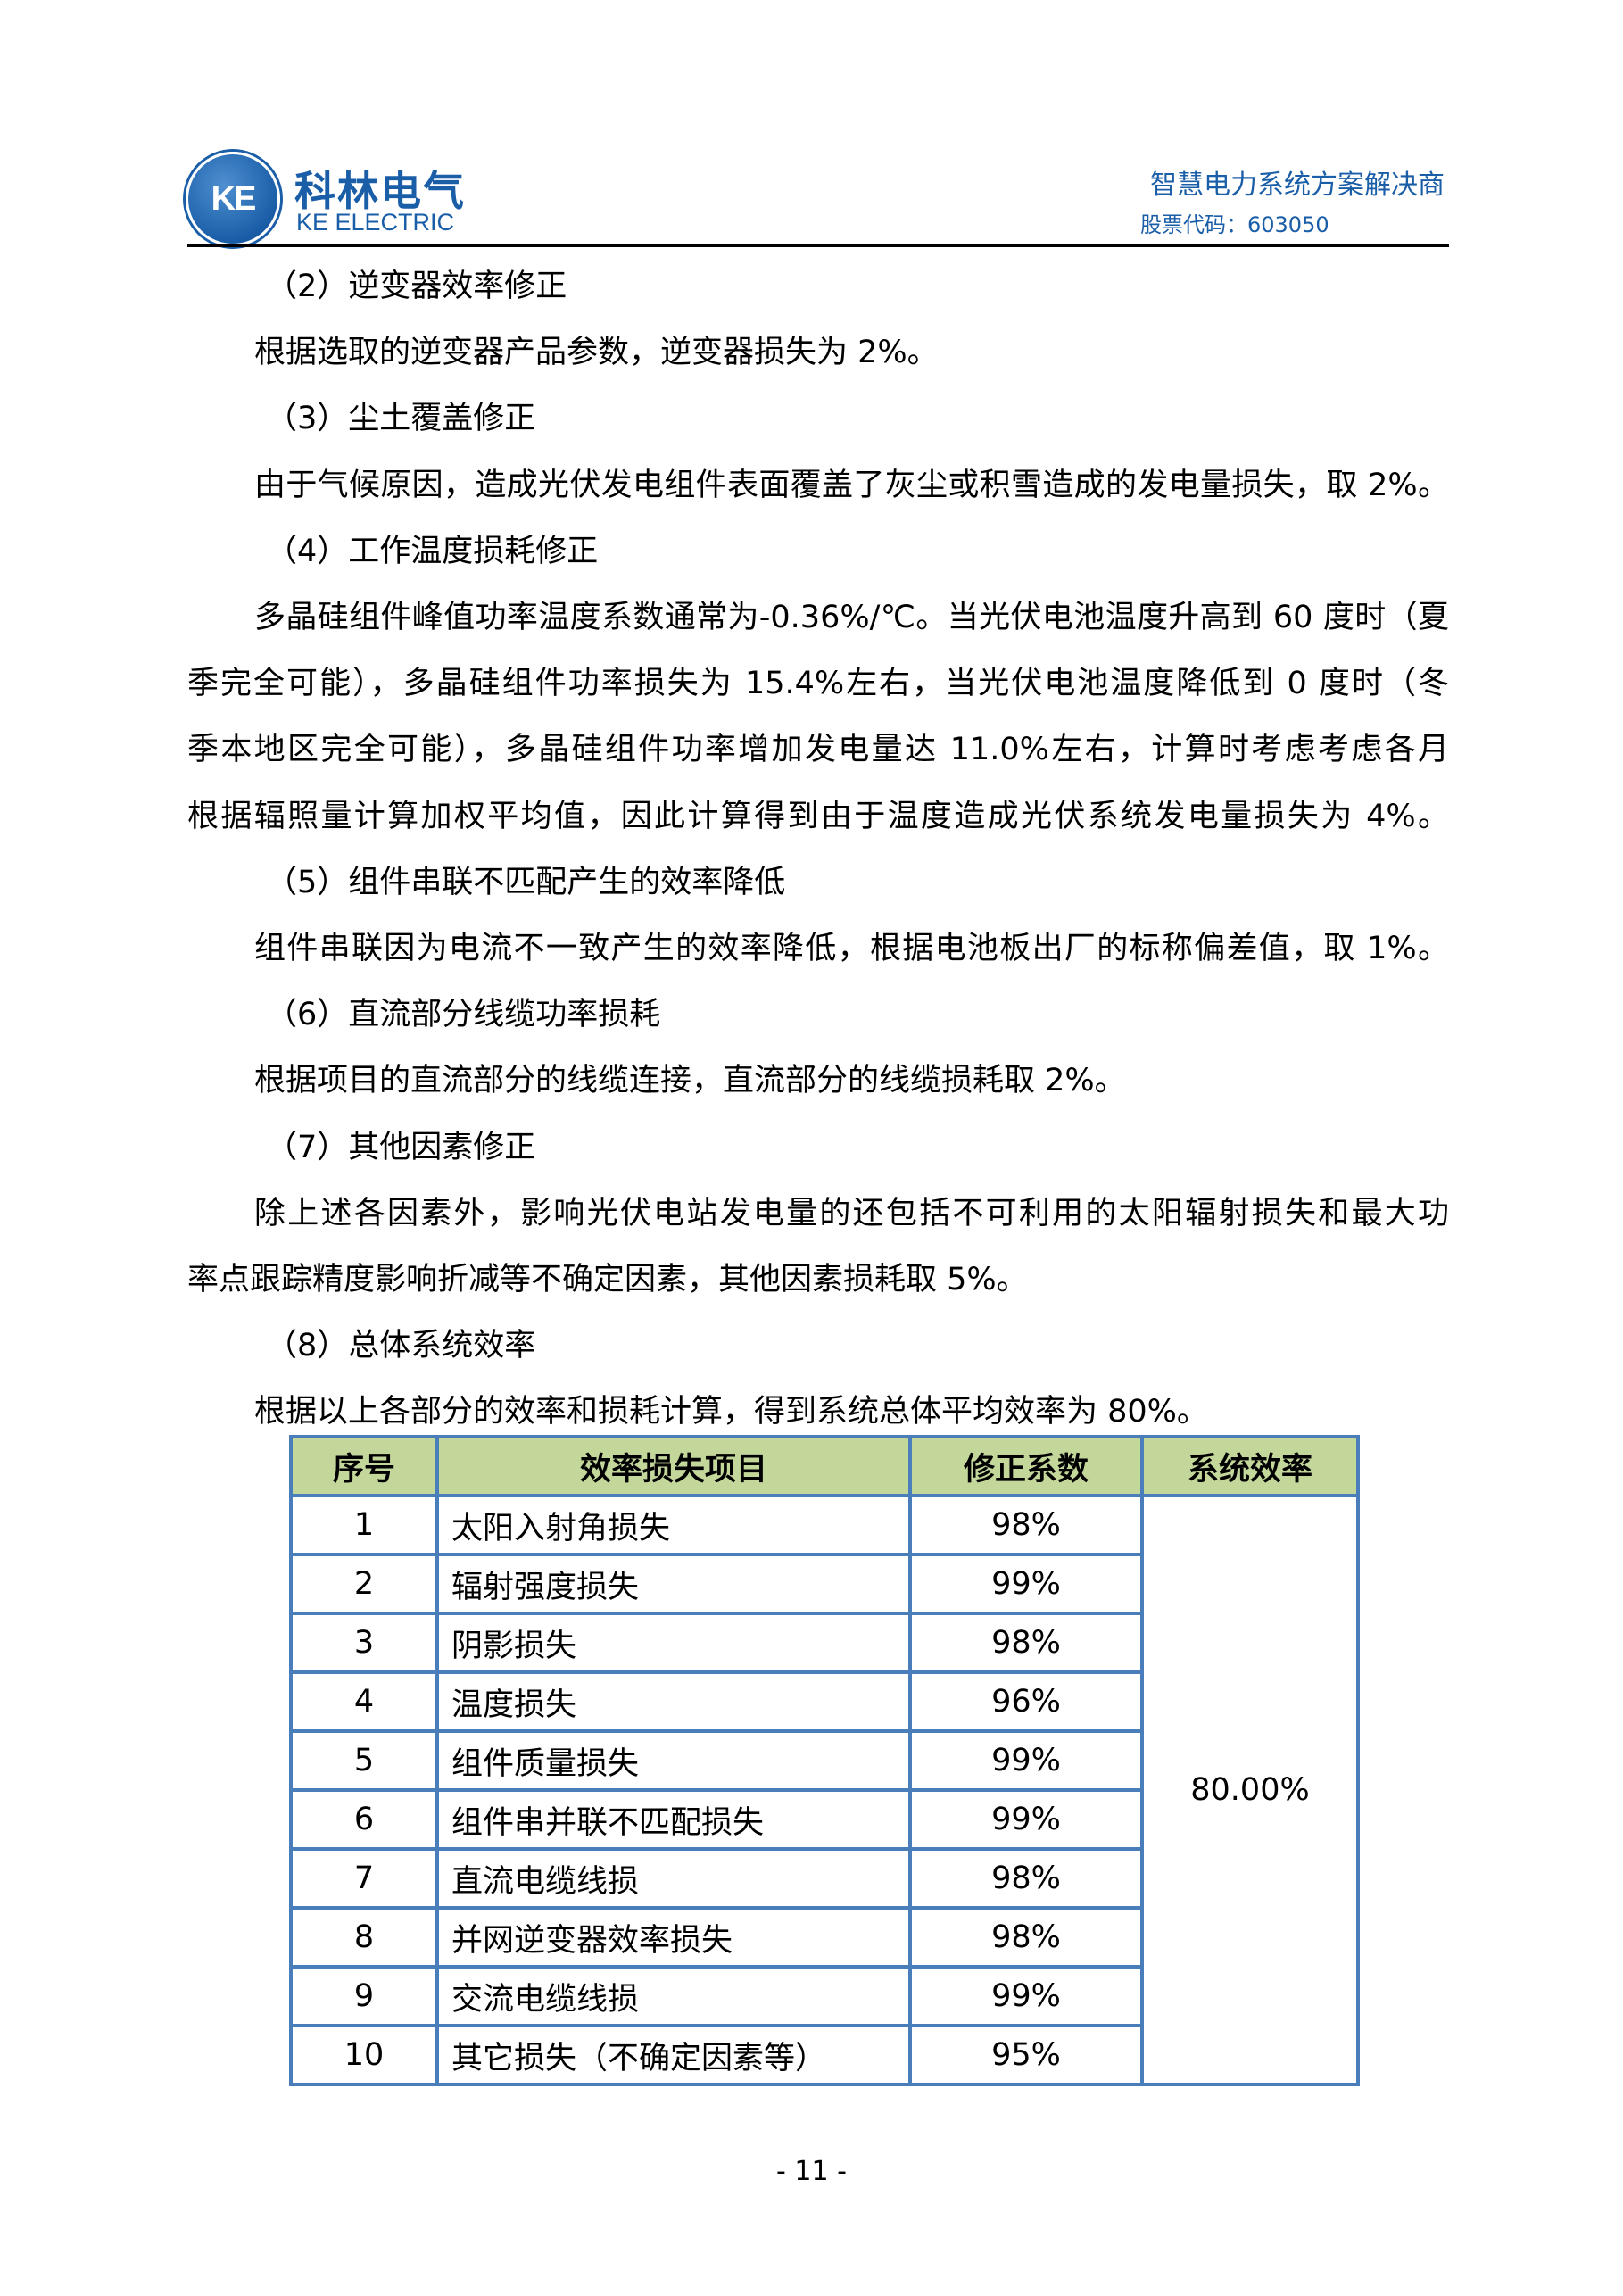 Image resolution: width=1623 pixels, height=2296 pixels. Describe the element at coordinates (1234, 224) in the screenshot. I see `stock-code: 股票代码：603050` at that location.